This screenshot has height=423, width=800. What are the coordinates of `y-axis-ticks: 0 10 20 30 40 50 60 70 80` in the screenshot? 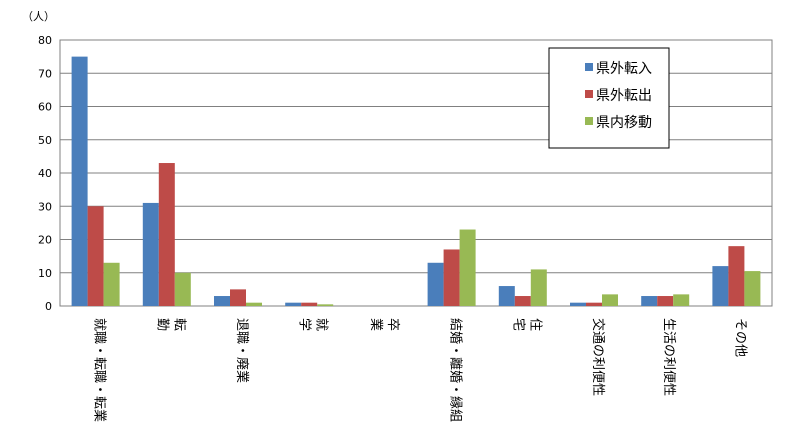 It's located at (45, 173).